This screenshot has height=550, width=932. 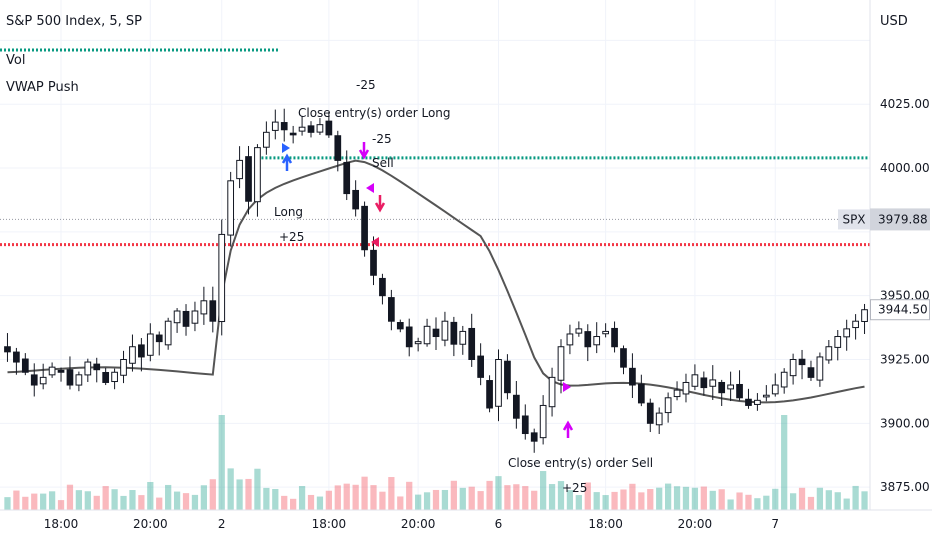 What do you see at coordinates (16, 60) in the screenshot?
I see `volume-indicator-label: Vol` at bounding box center [16, 60].